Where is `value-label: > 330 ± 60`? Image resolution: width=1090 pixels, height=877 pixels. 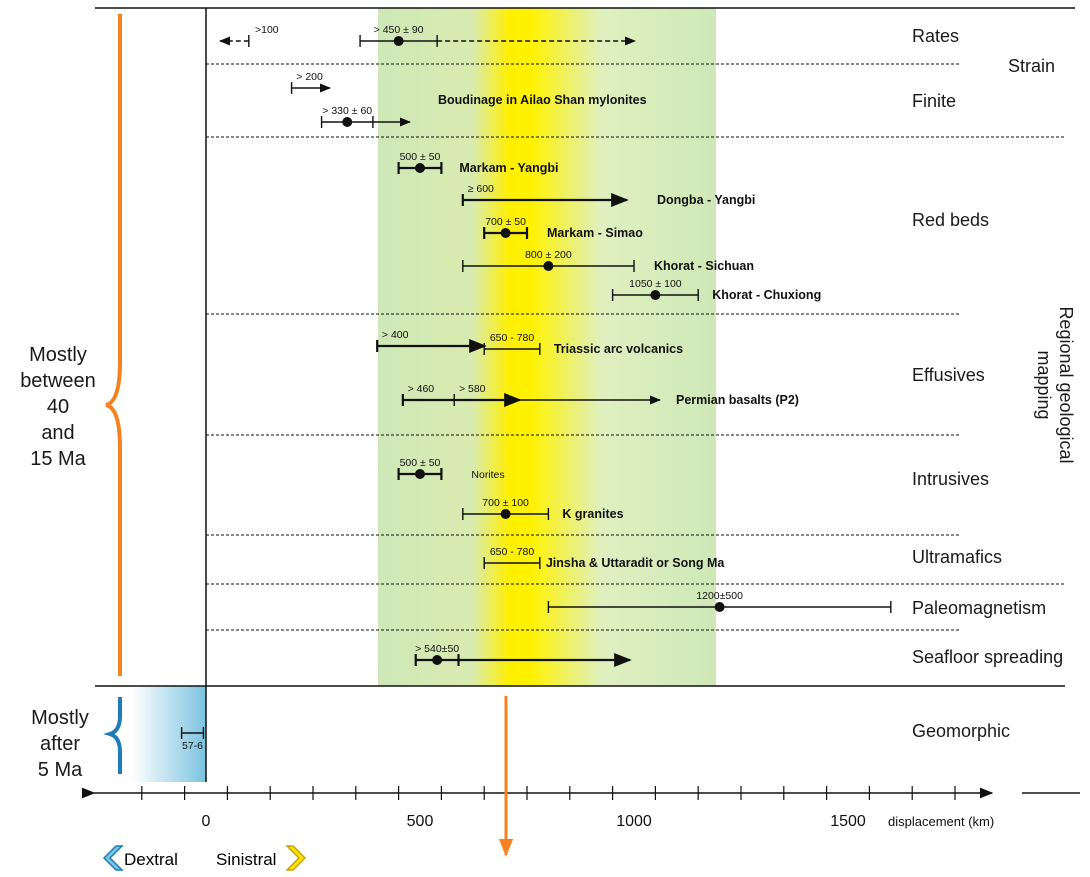 value-label: > 330 ± 60 is located at coordinates (347, 111).